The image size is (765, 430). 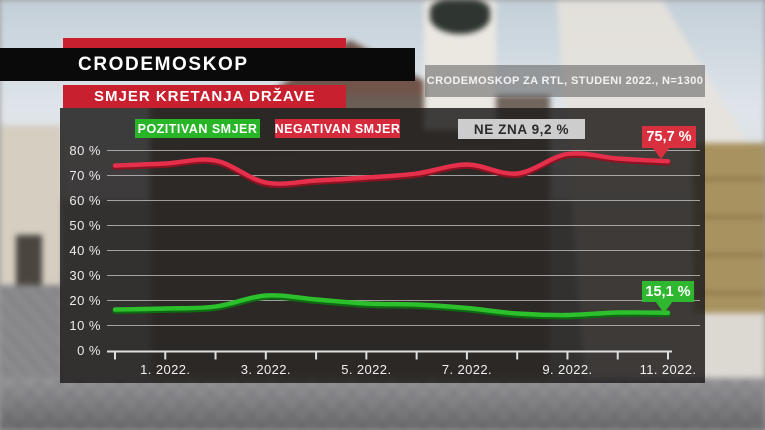 I want to click on legend-positive-badge: POZITIVAN SMJER, so click(x=197, y=128).